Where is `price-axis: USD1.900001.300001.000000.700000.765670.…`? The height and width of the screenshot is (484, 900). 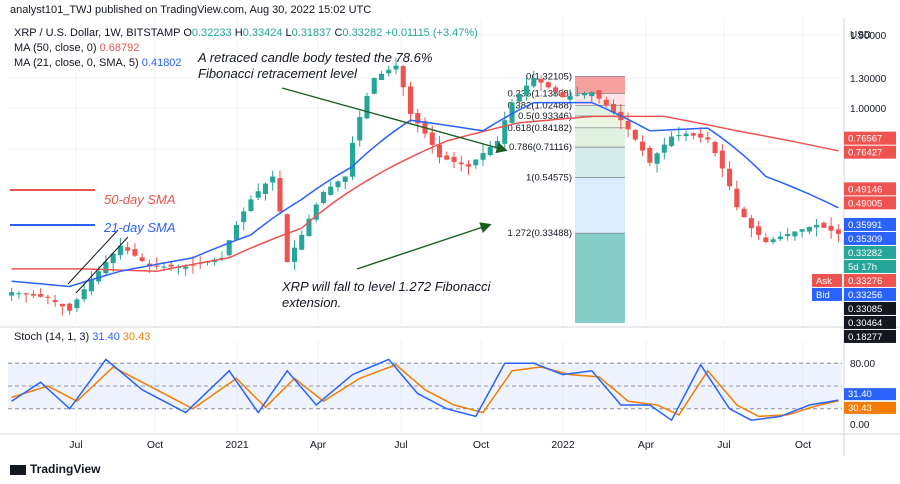
price-axis: USD1.900001.300001.000000.700000.765670.… is located at coordinates (854, 186).